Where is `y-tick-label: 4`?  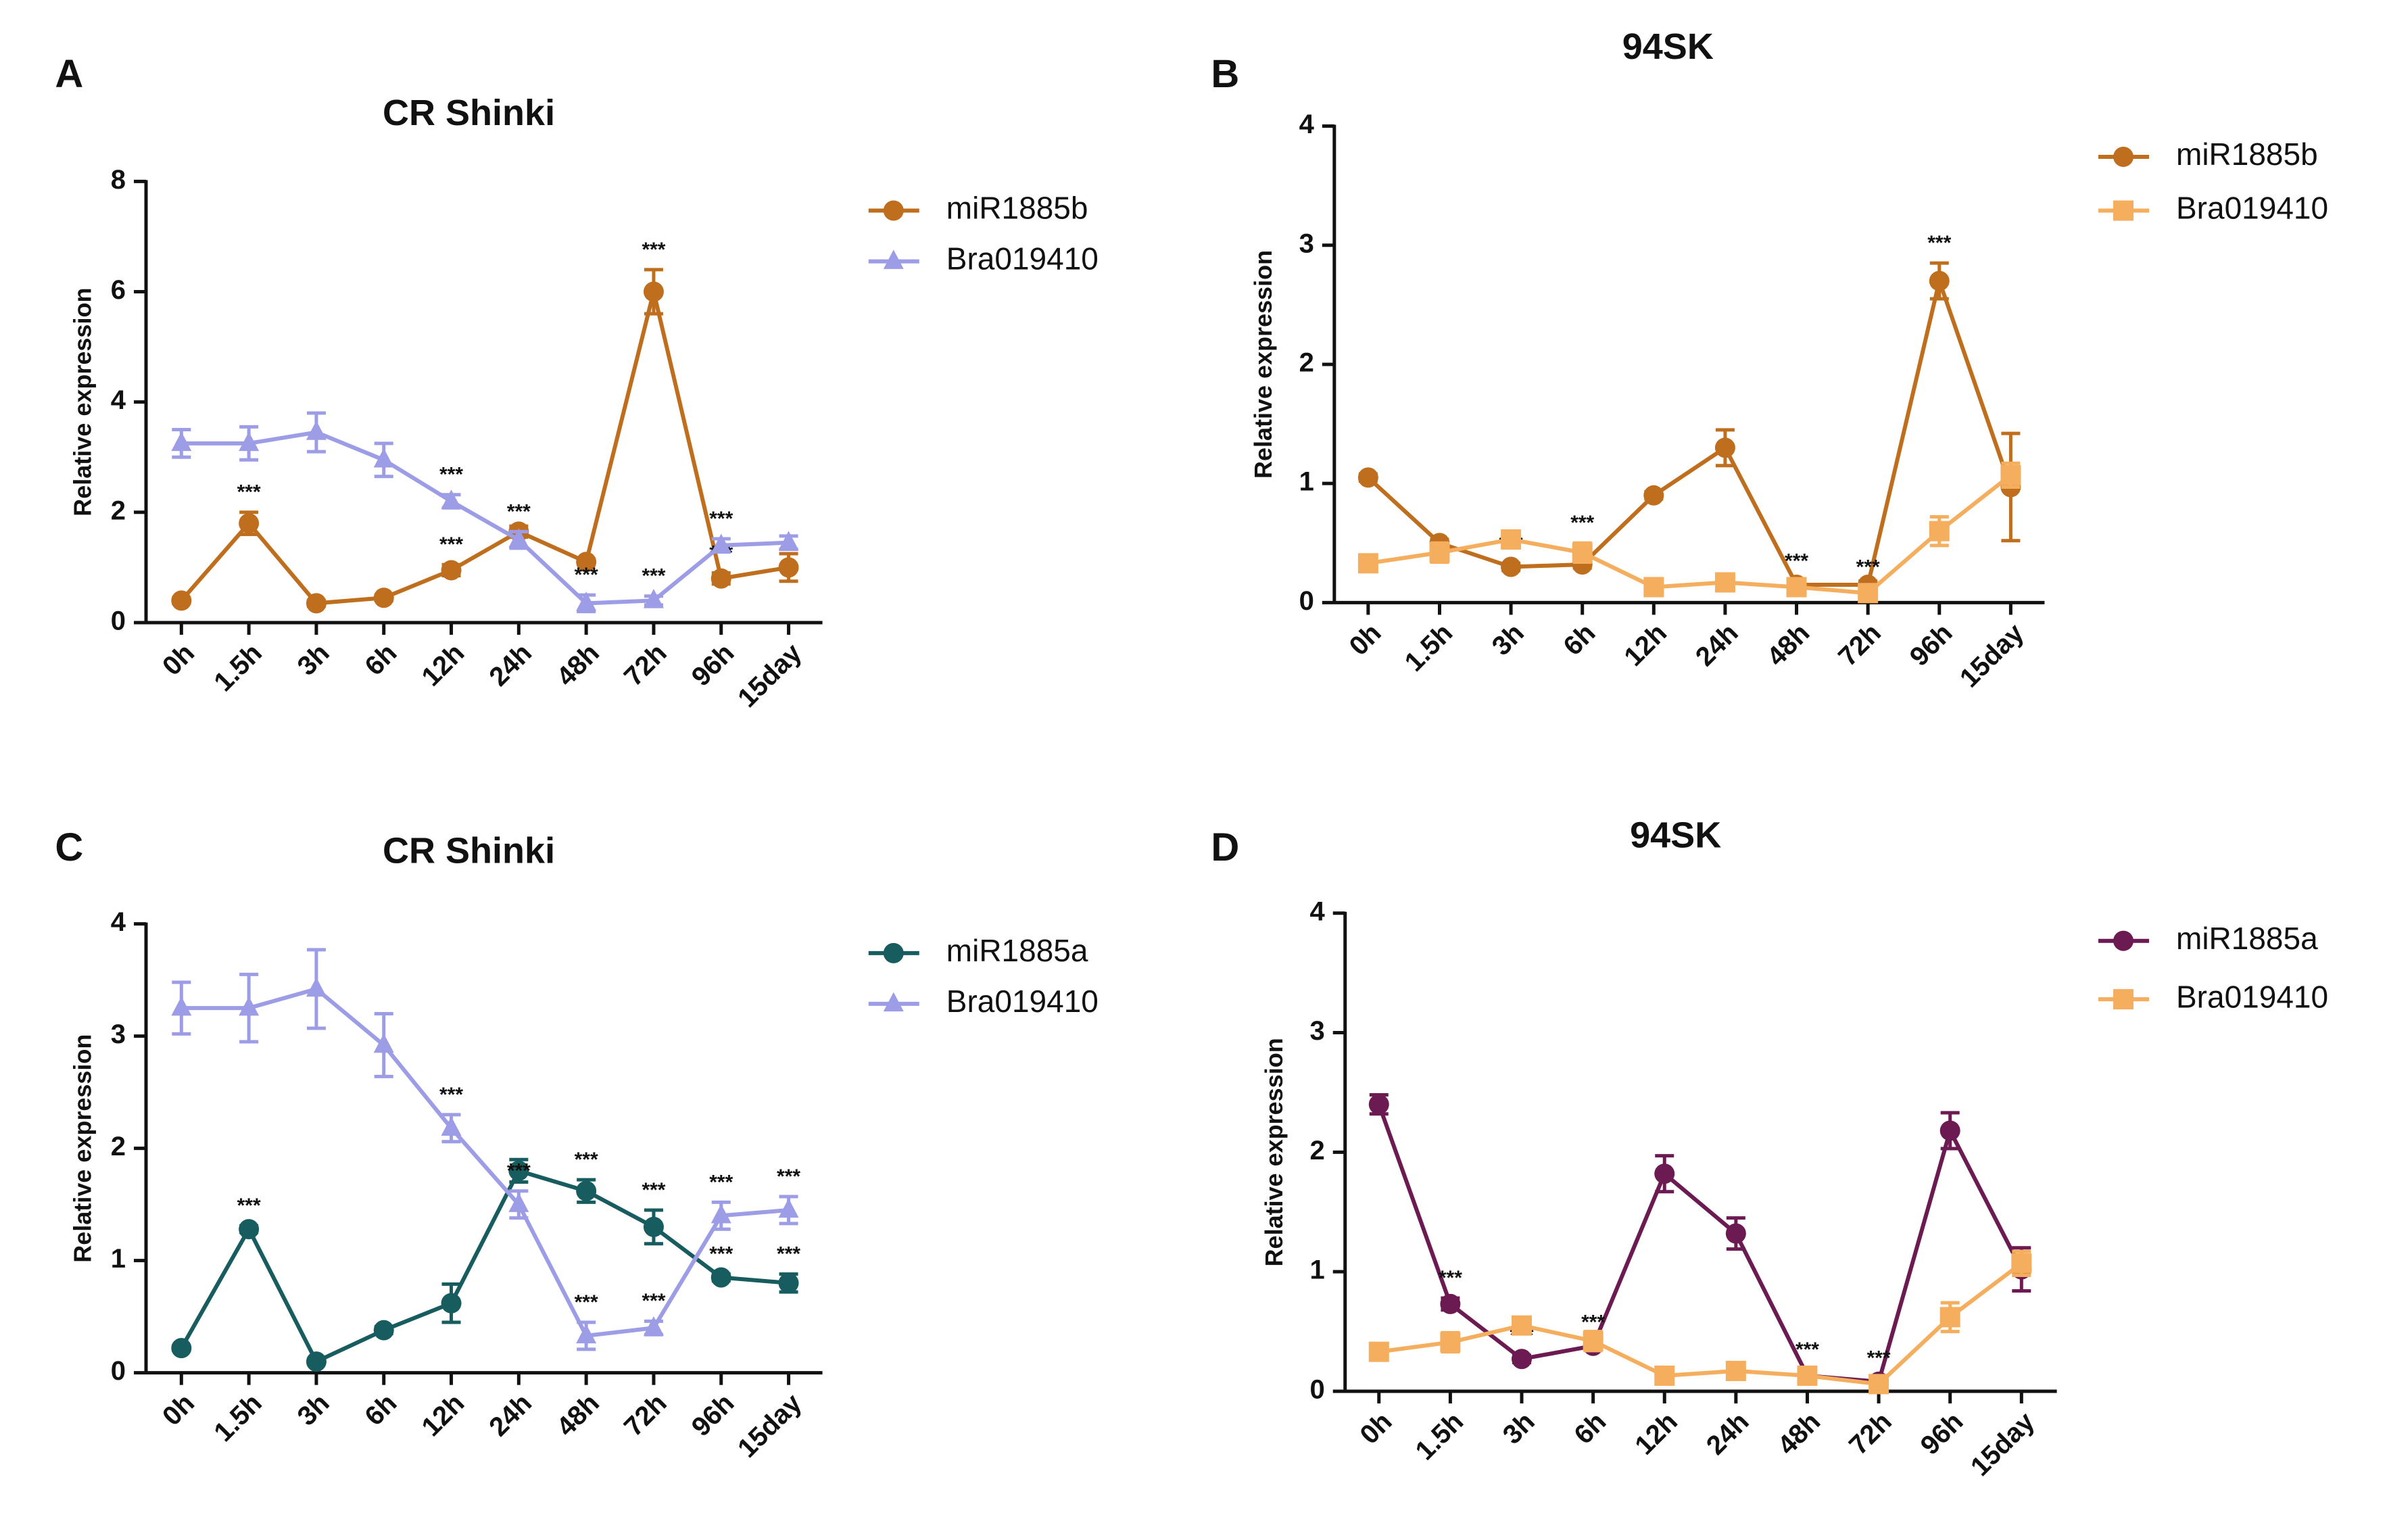
y-tick-label: 4 is located at coordinates (118, 400).